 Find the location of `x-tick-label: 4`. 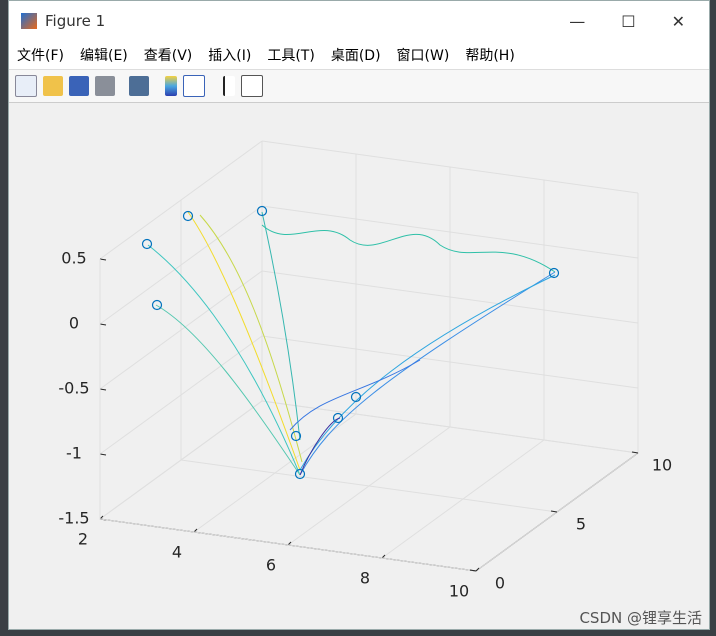

x-tick-label: 4 is located at coordinates (177, 552).